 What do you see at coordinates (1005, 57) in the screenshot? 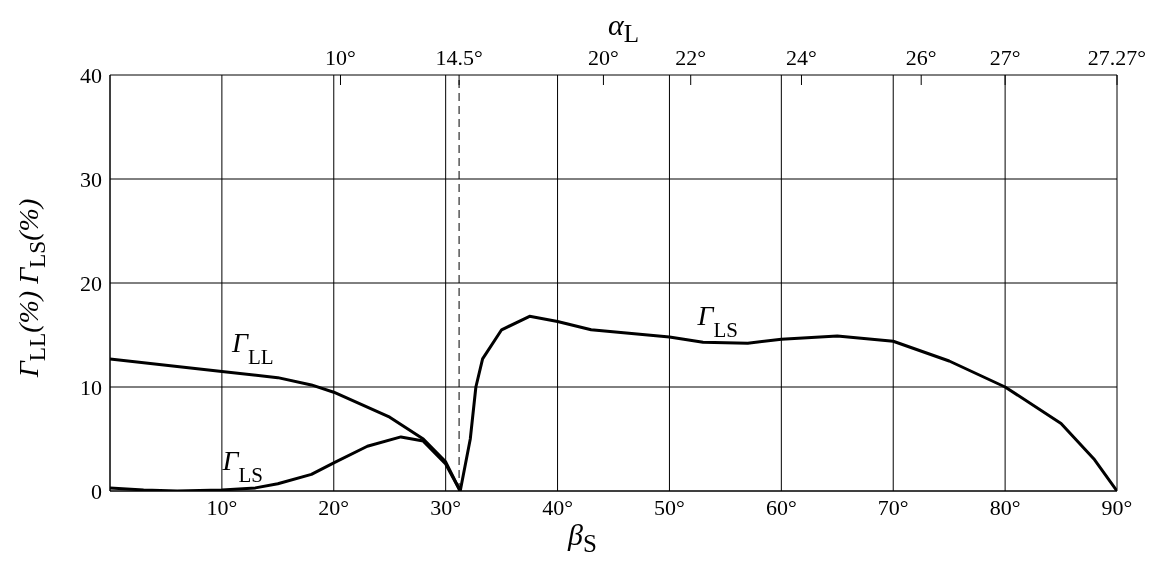
I see `text: 27°` at bounding box center [1005, 57].